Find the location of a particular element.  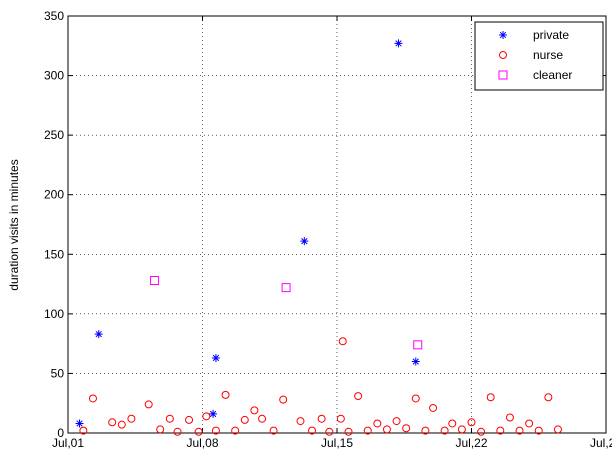

y-tick-label: 50 is located at coordinates (58, 373).